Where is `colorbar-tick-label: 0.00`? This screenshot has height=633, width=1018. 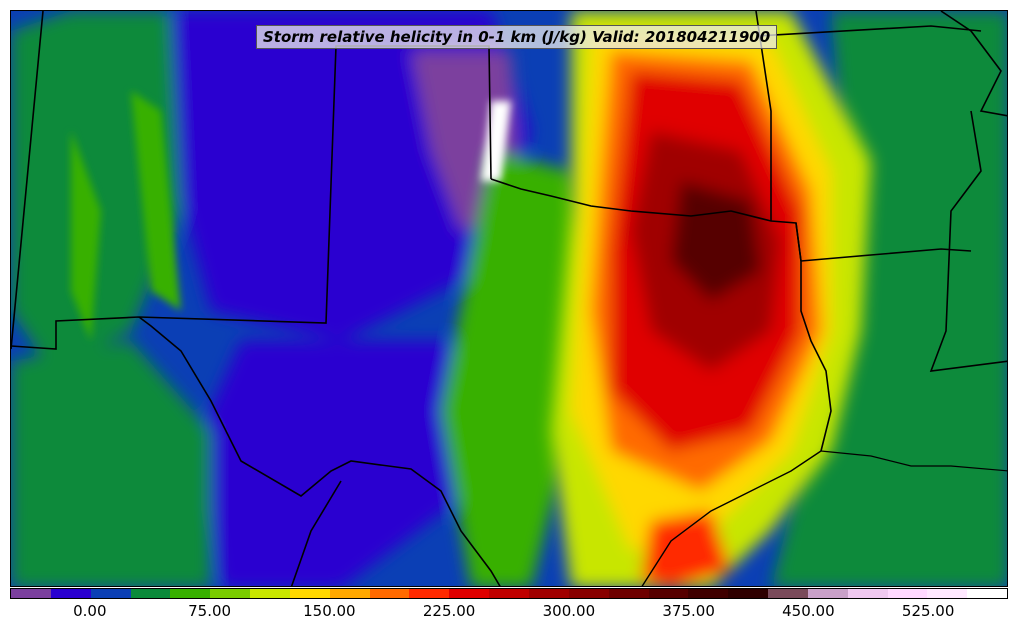
colorbar-tick-label: 0.00 is located at coordinates (90, 611).